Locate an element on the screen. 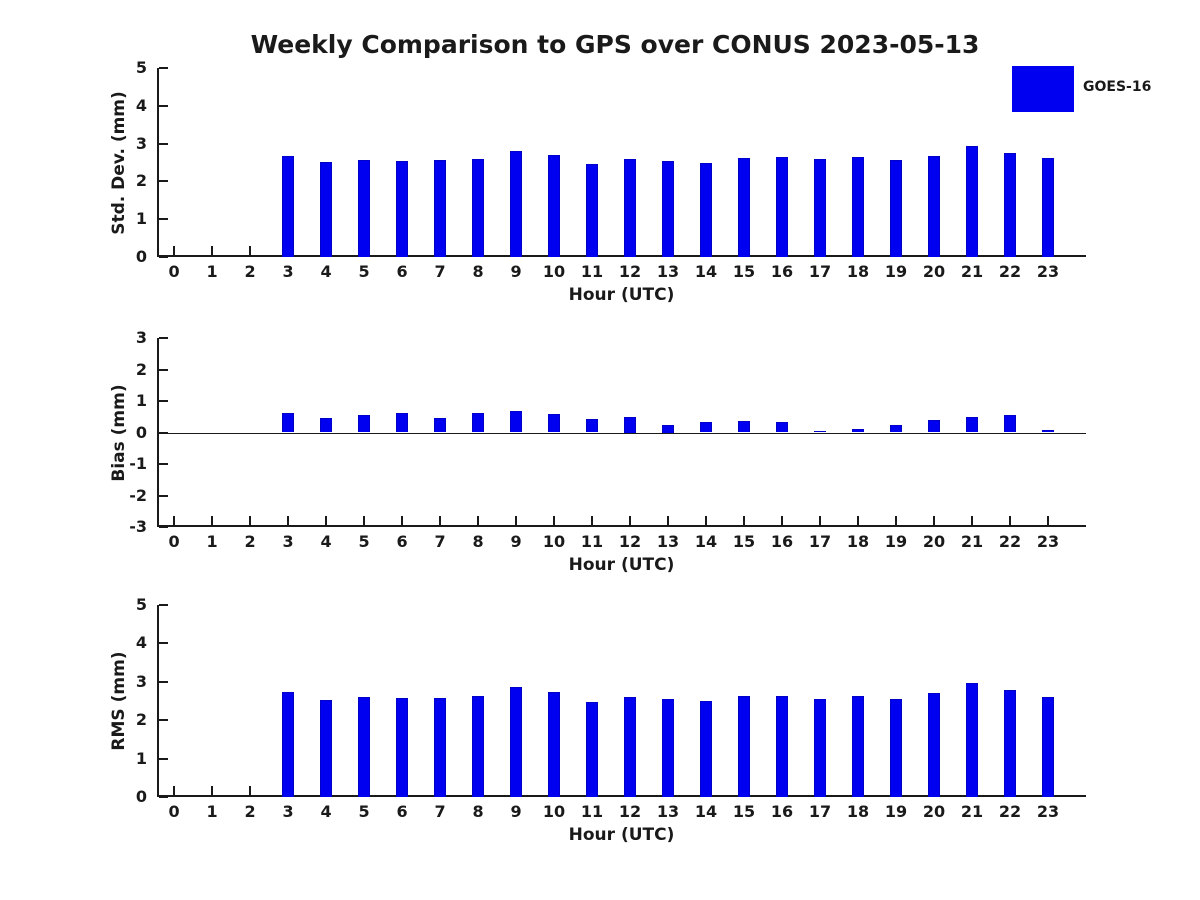 The width and height of the screenshot is (1200, 900). zero-line is located at coordinates (621, 433).